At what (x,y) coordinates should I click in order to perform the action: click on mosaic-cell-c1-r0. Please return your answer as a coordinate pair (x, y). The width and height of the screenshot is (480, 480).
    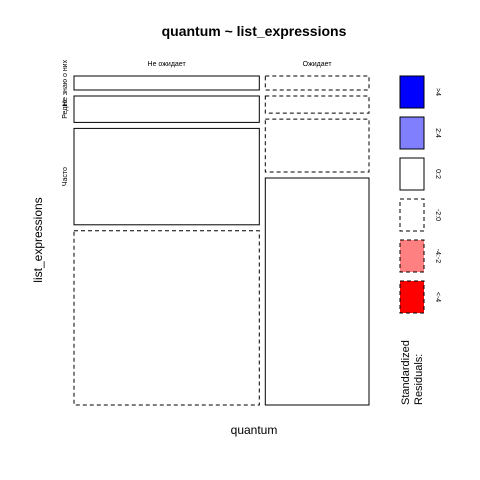
    Looking at the image, I should click on (317, 83).